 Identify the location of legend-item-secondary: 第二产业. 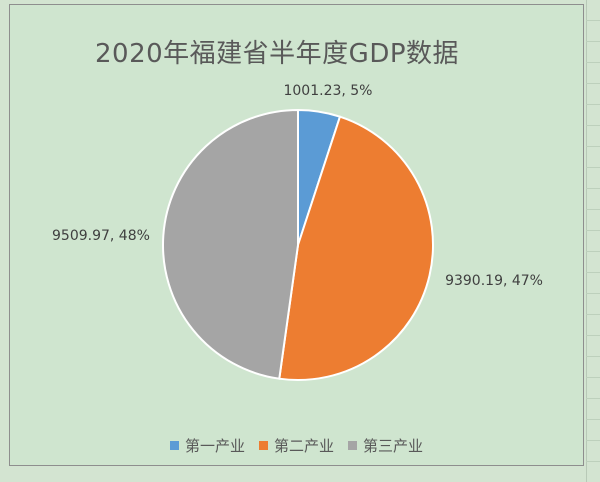
(296, 445).